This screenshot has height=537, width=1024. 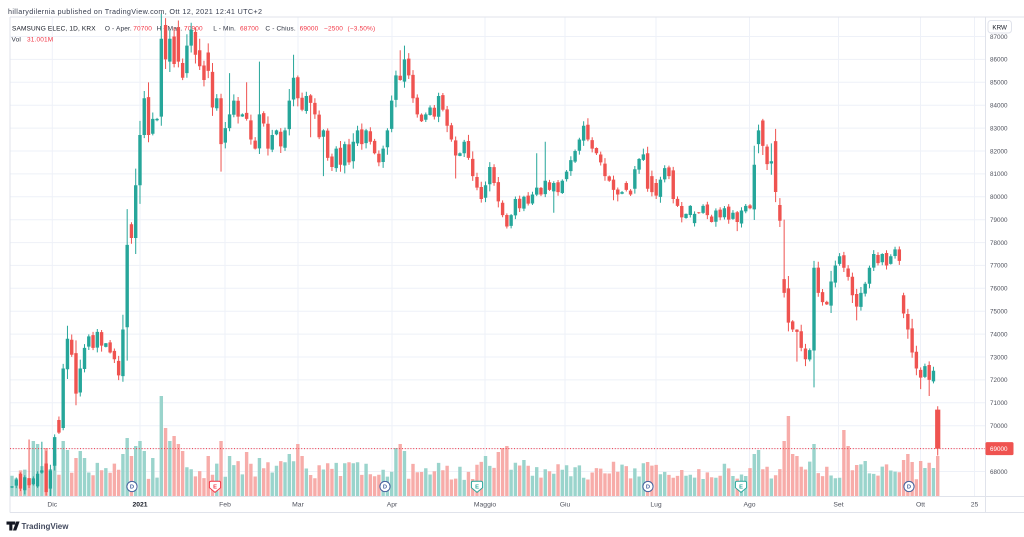 I want to click on svg-text: 68000, so click(x=999, y=472).